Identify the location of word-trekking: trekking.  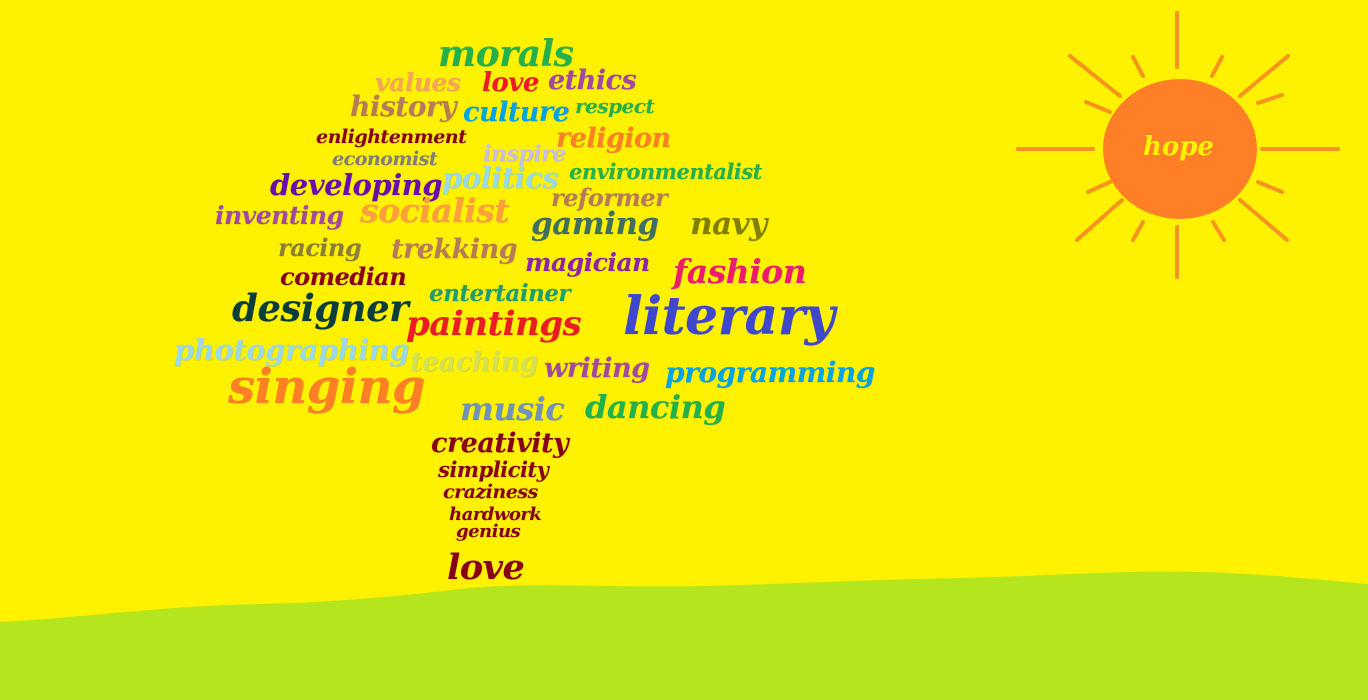
(454, 249).